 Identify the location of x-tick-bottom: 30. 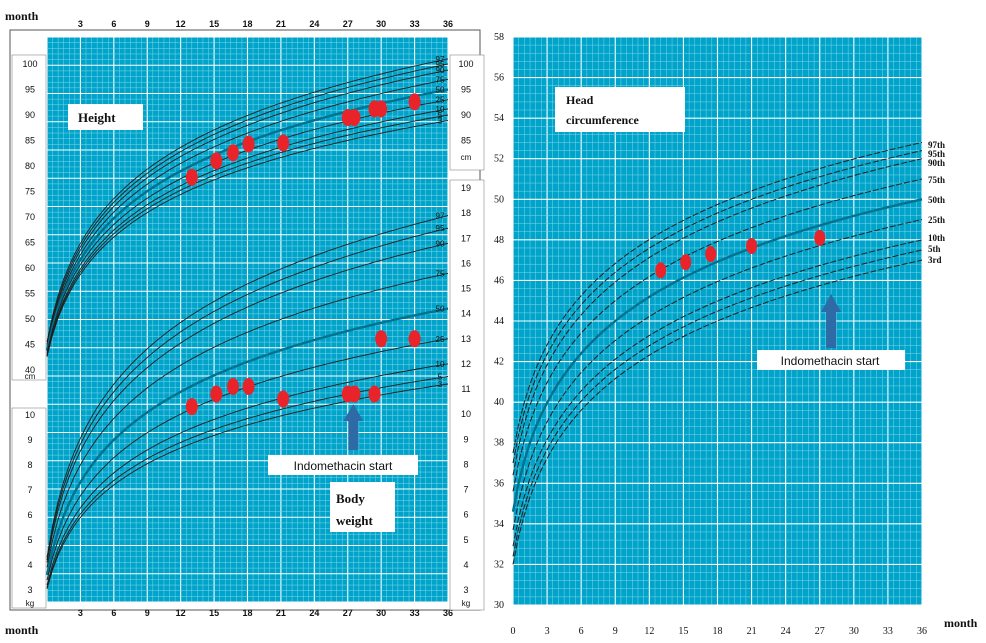
(381, 613).